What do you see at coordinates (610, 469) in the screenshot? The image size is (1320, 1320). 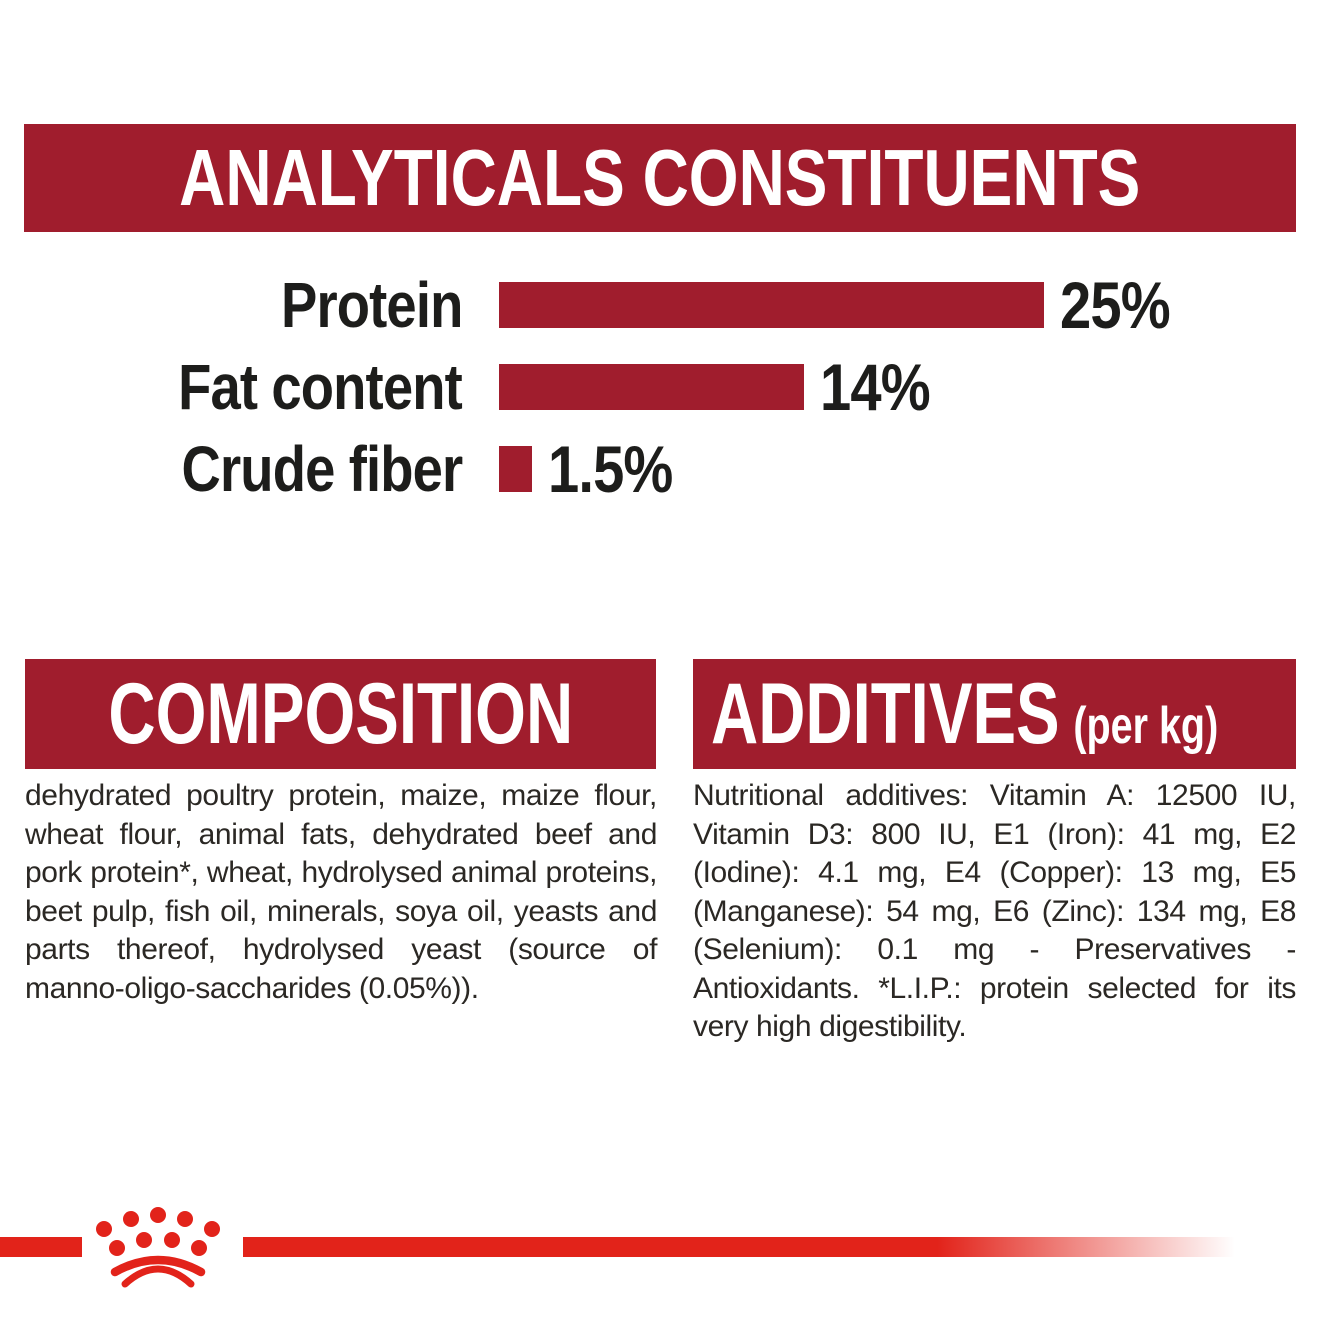 I see `chart-value-label: 1.5%` at bounding box center [610, 469].